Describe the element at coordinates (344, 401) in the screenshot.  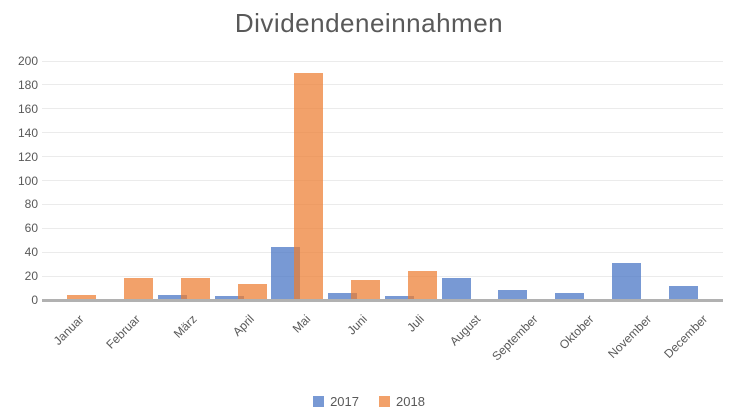
I see `legend-label-2017: 2017` at that location.